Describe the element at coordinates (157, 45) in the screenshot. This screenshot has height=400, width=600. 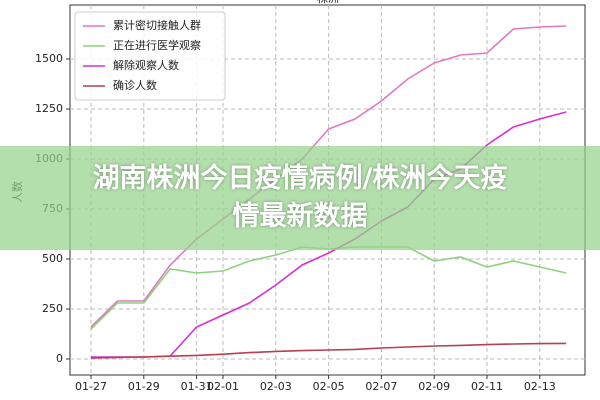
I see `legend-label: 正在进行医学观察` at that location.